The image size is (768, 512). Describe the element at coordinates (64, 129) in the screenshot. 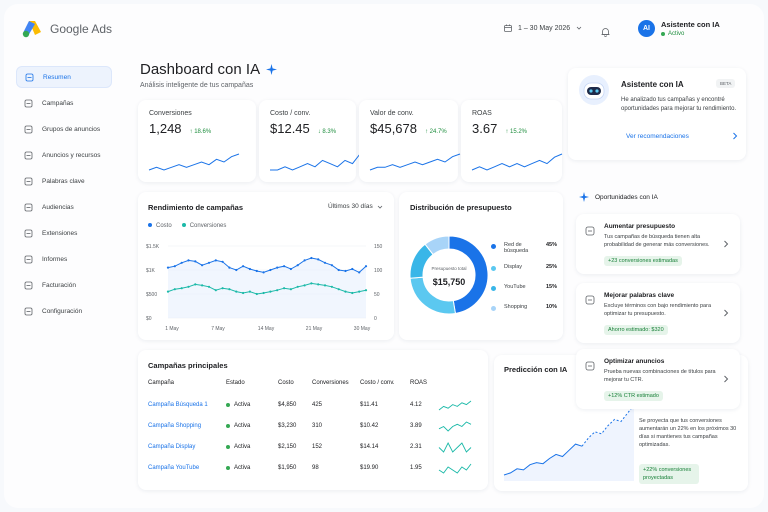

I see `sidebar-item-2: Grupos de anuncios` at that location.